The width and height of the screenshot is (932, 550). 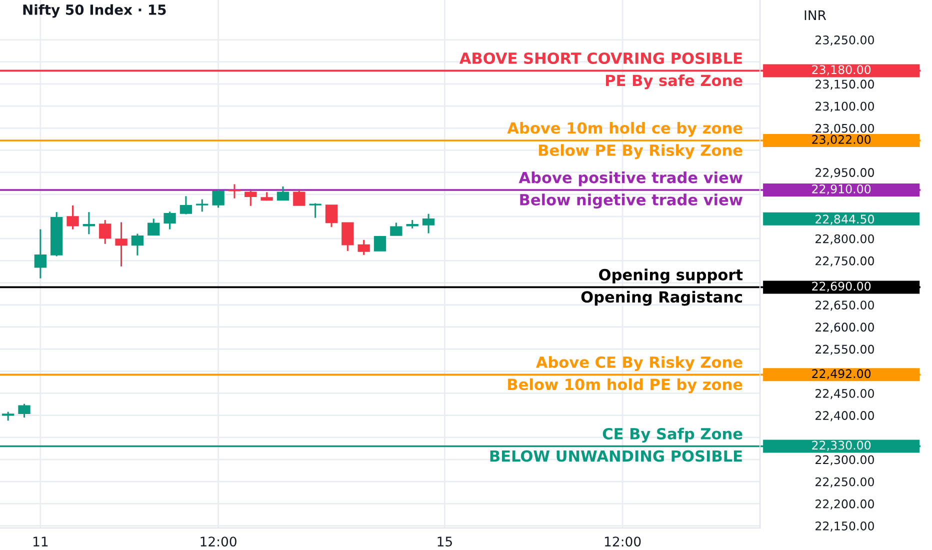 What do you see at coordinates (845, 107) in the screenshot?
I see `y-tick-label: 23,100.00` at bounding box center [845, 107].